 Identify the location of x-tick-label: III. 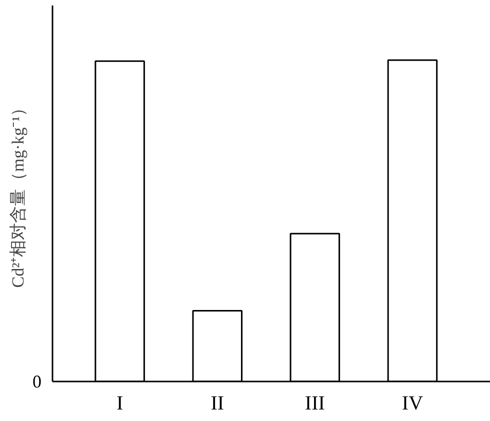
(314, 403).